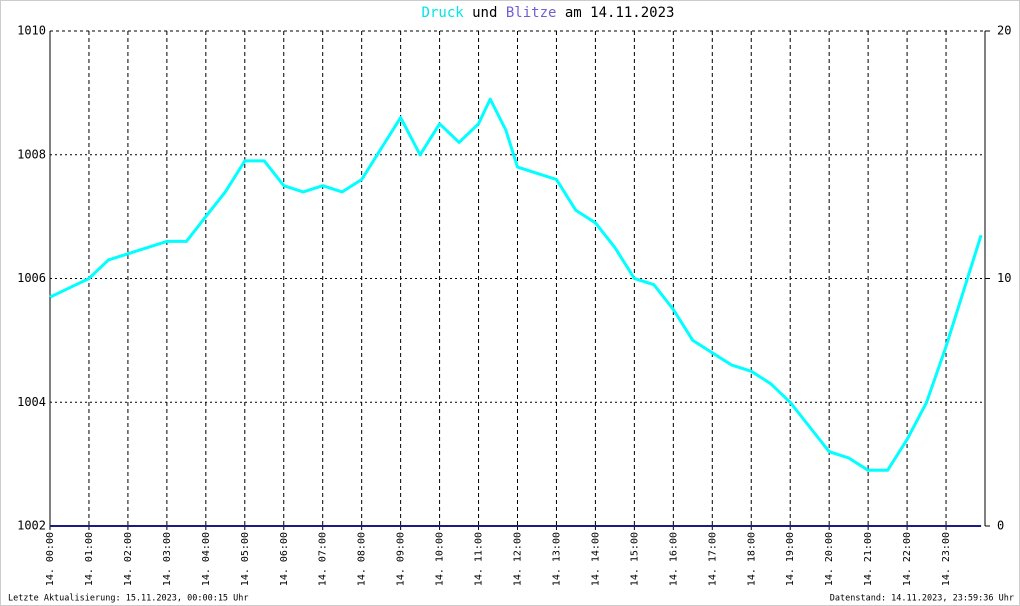 The width and height of the screenshot is (1020, 606). Describe the element at coordinates (1004, 31) in the screenshot. I see `y2-tick-label: 20` at that location.